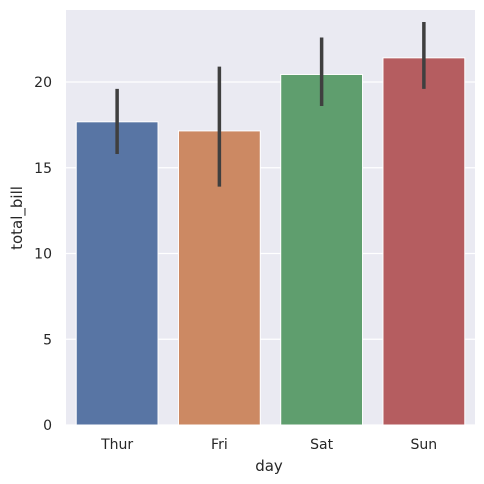  Describe the element at coordinates (43, 169) in the screenshot. I see `y-tick-label: 15` at that location.